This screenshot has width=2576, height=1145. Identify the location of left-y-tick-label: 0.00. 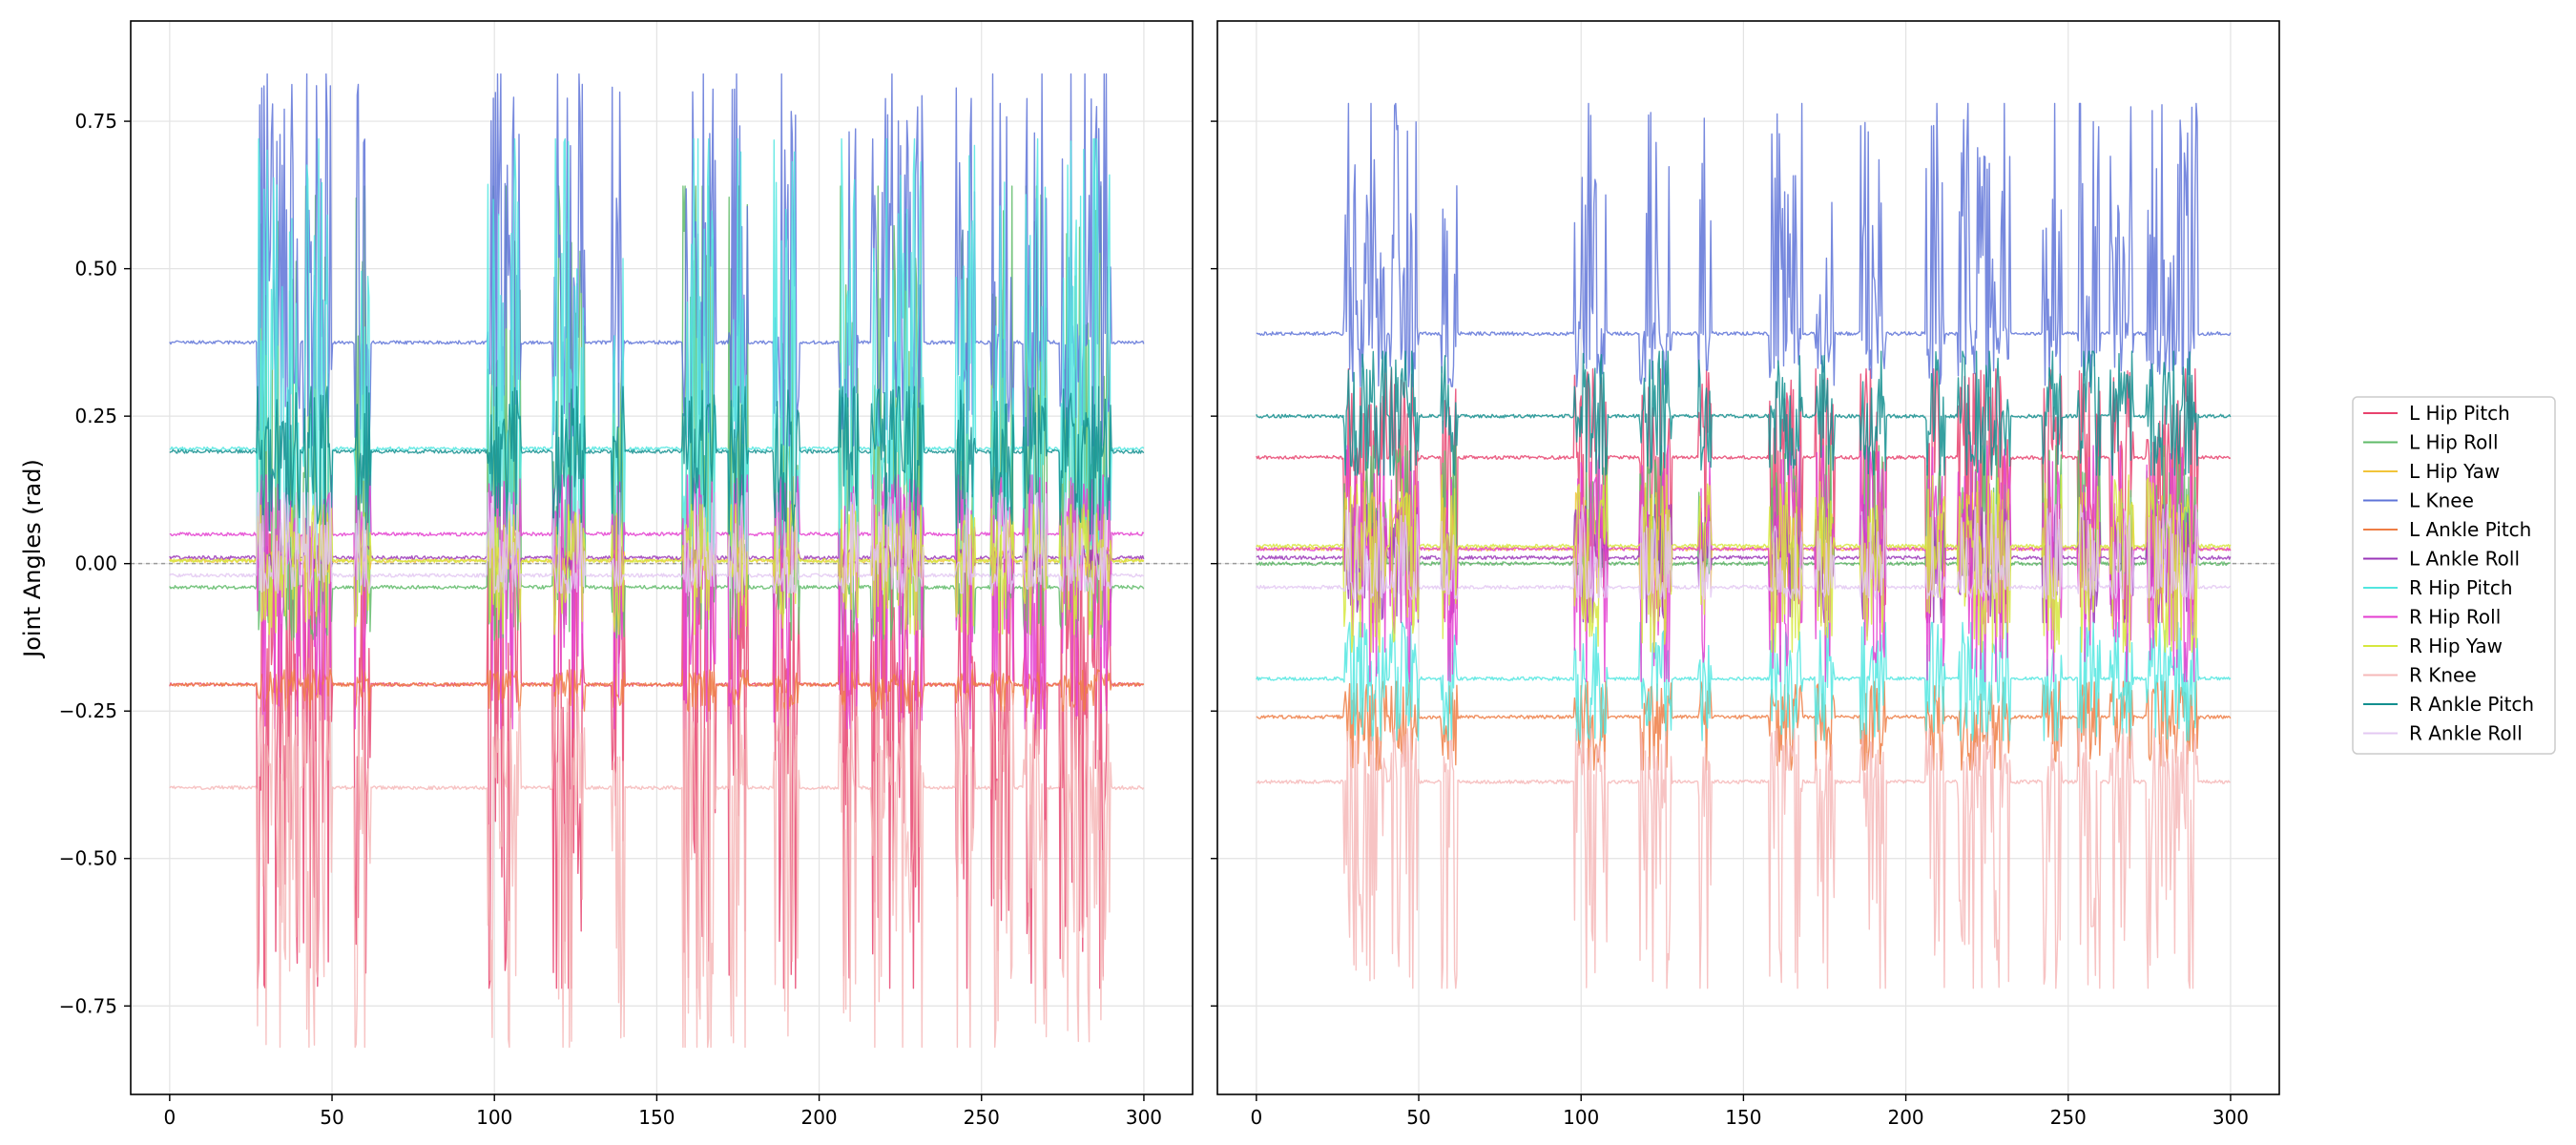
(95, 563).